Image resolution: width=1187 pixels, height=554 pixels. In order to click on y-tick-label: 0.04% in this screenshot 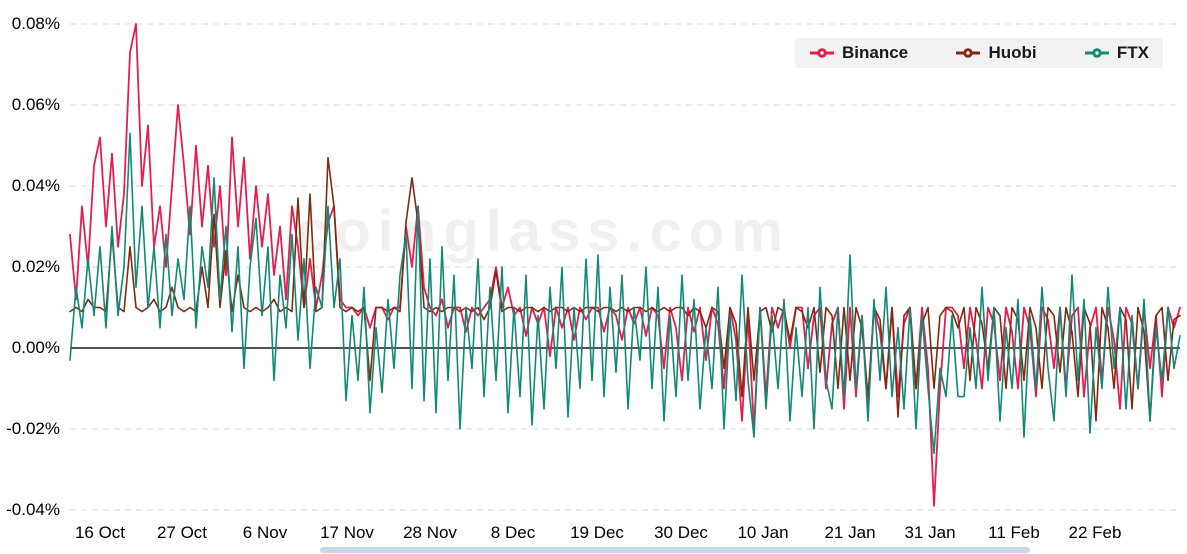, I will do `click(35, 185)`.